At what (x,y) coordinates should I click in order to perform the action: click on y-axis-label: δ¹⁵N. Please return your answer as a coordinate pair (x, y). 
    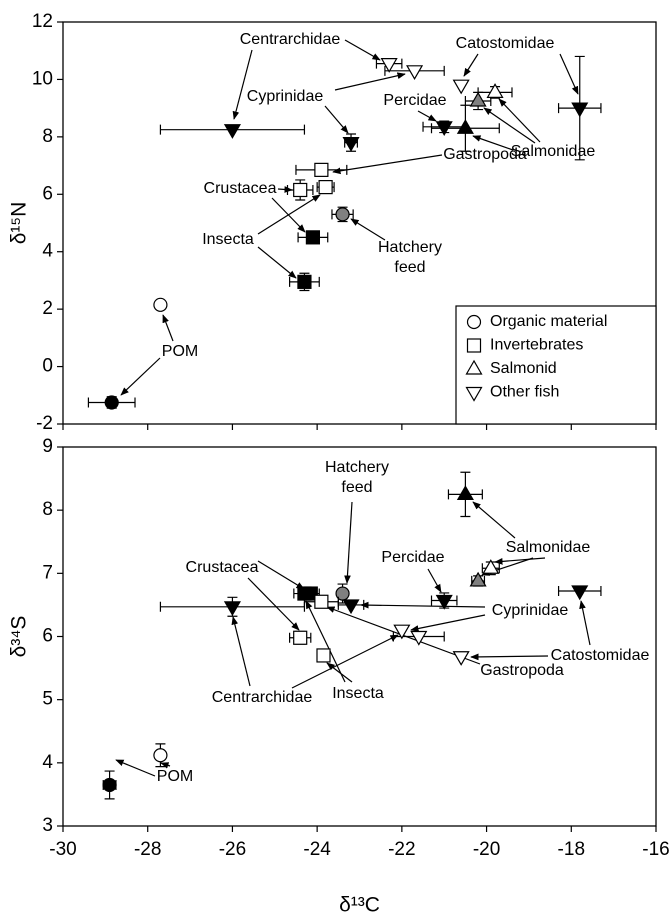
    Looking at the image, I should click on (19, 223).